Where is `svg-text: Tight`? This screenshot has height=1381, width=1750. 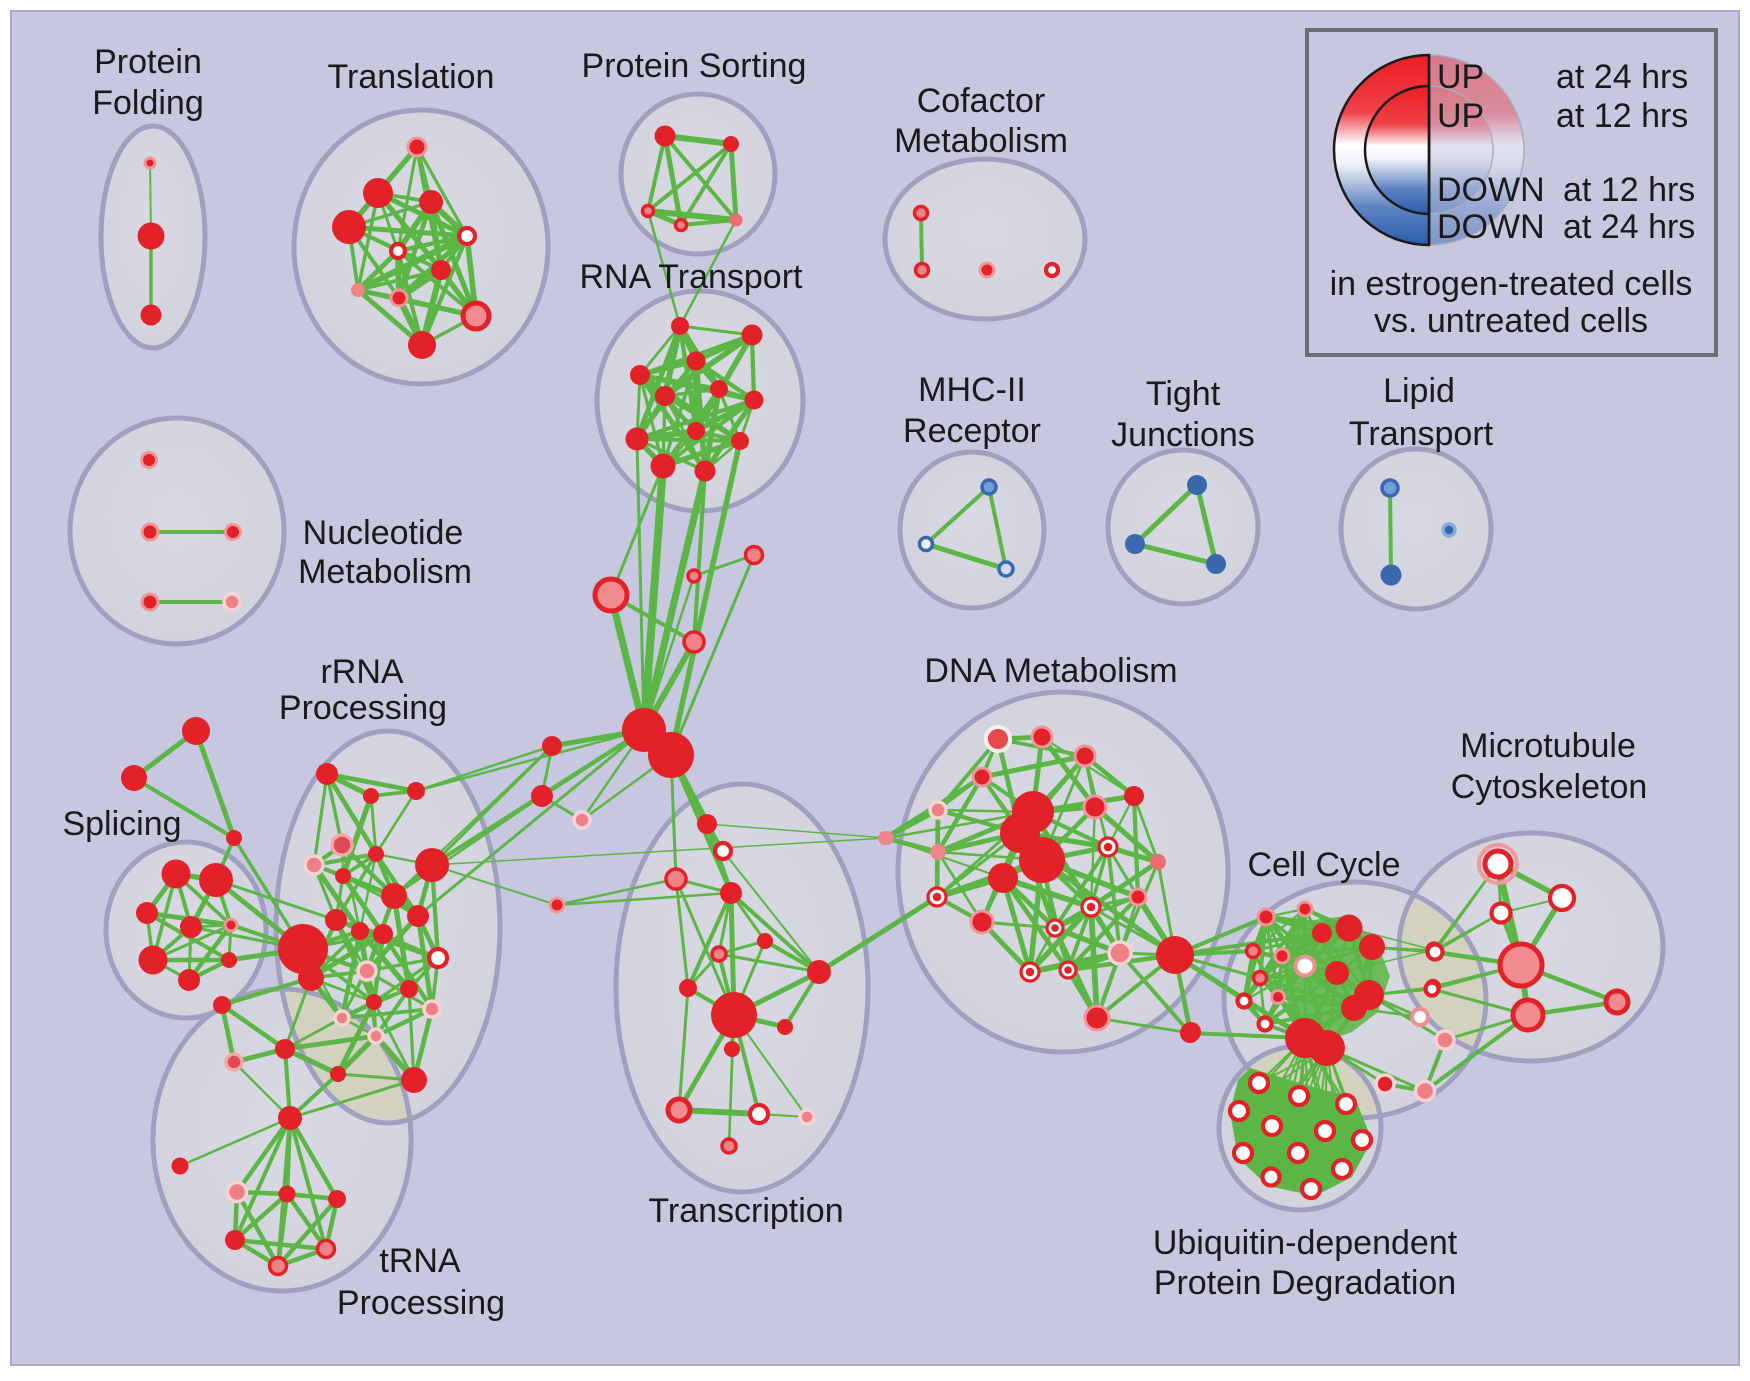 svg-text: Tight is located at coordinates (1183, 394).